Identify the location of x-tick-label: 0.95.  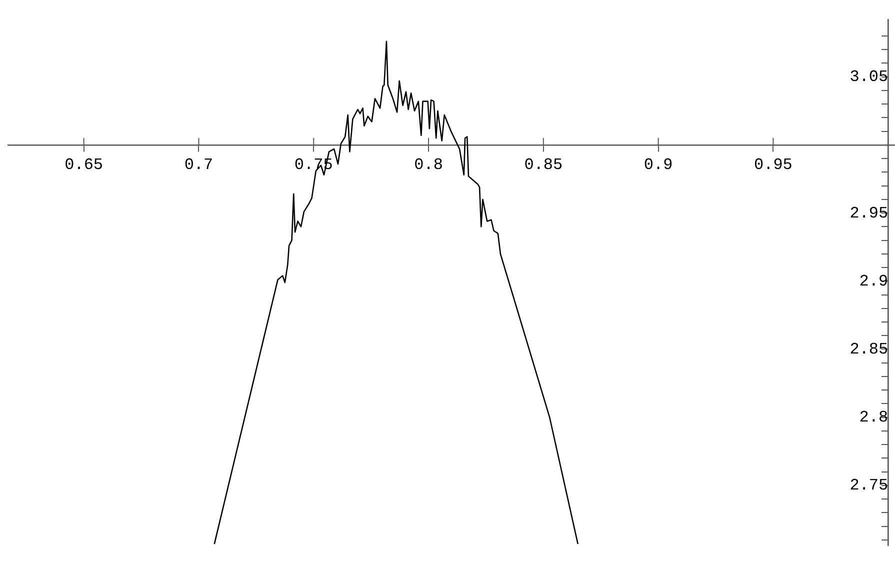
(773, 165).